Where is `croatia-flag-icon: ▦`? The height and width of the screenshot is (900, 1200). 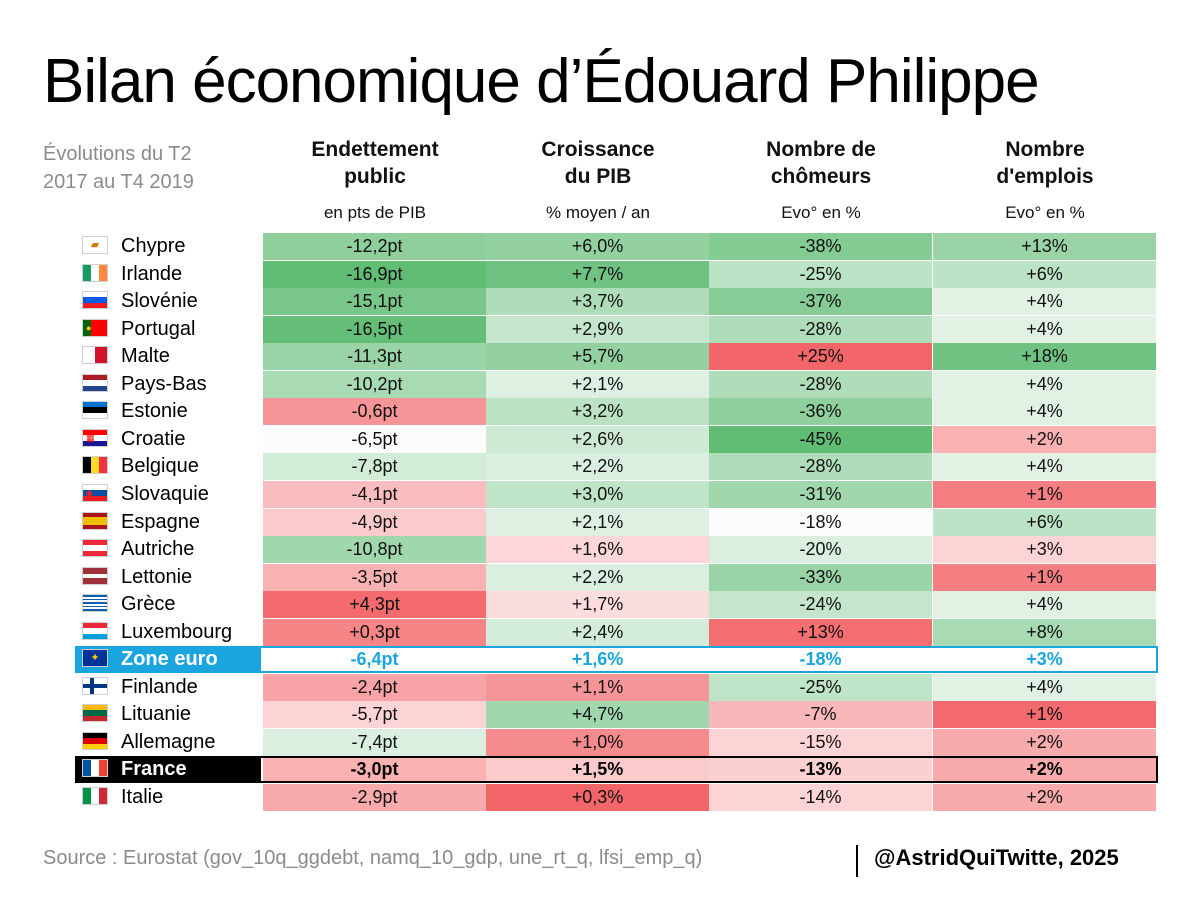 croatia-flag-icon: ▦ is located at coordinates (95, 438).